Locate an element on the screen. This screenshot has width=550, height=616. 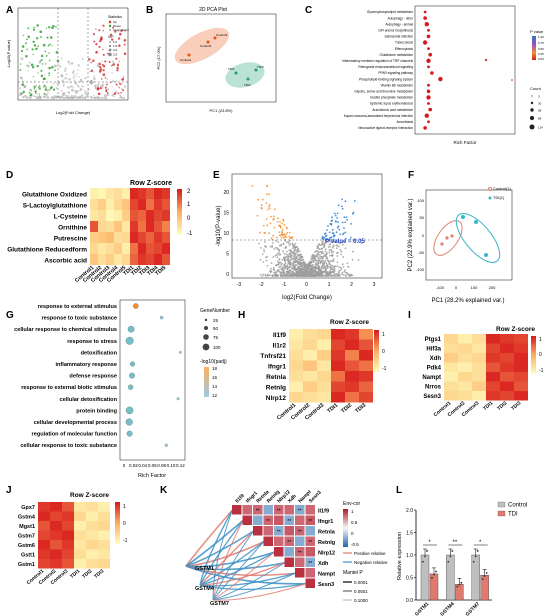
y-axis-label: -log10(P-value) is located at coordinates (219, 225).